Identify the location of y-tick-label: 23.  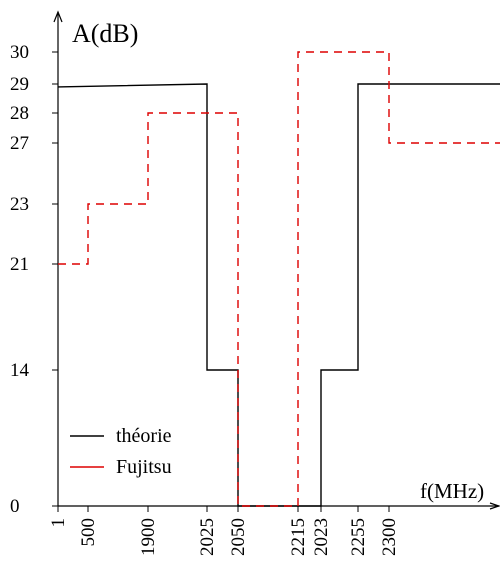
(19, 204).